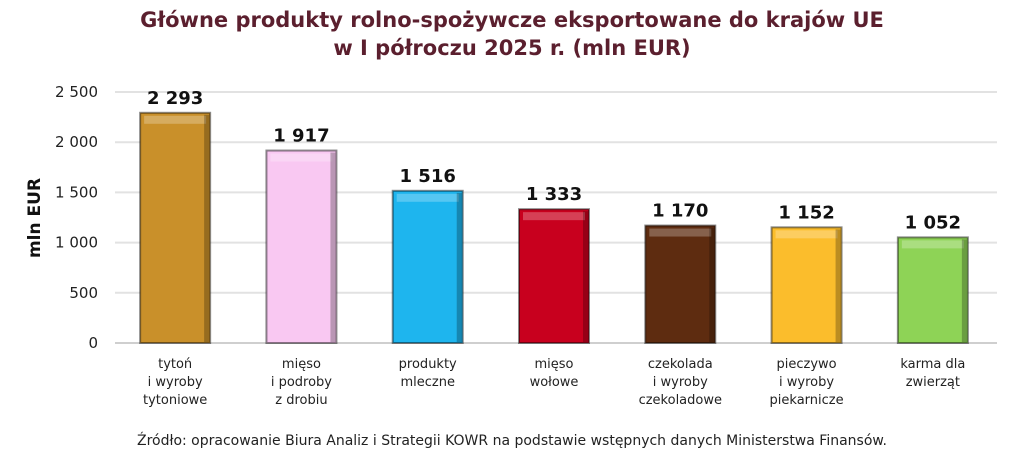 This screenshot has width=1024, height=462. I want to click on y-tick-label: 0, so click(93, 343).